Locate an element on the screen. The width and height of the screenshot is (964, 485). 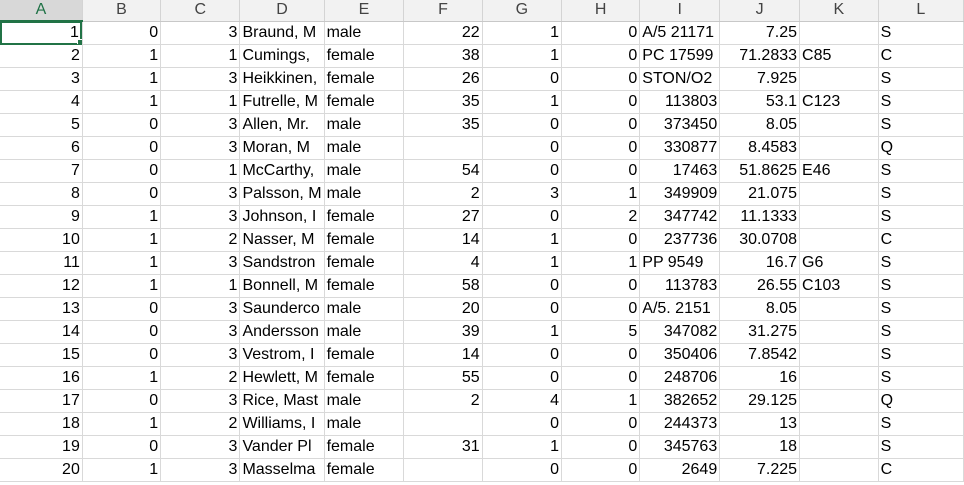
cell-f16: 55 is located at coordinates (443, 378).